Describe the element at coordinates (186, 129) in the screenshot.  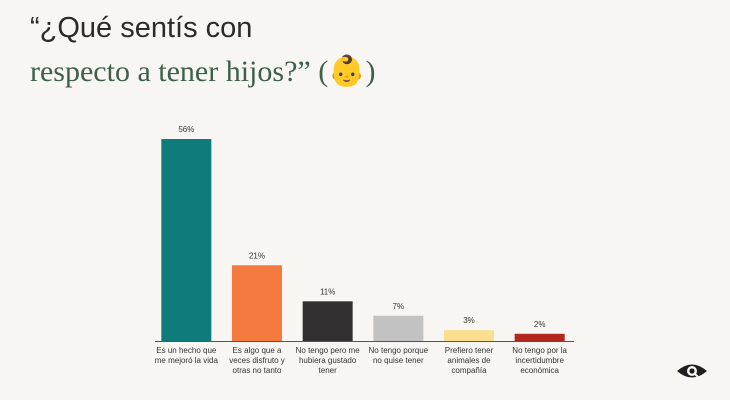
I see `value-label: 56%` at that location.